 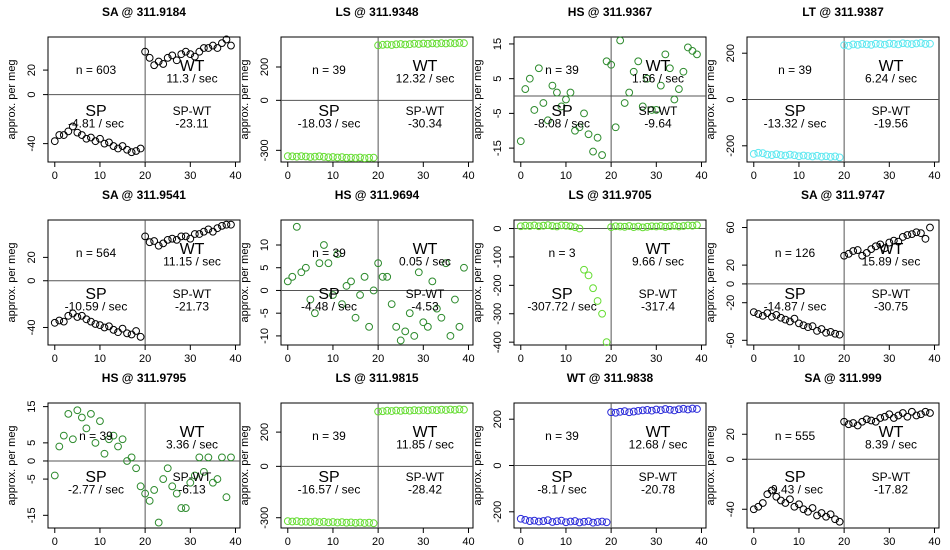 What do you see at coordinates (498, 257) in the screenshot?
I see `y-tick-label: -100` at bounding box center [498, 257].